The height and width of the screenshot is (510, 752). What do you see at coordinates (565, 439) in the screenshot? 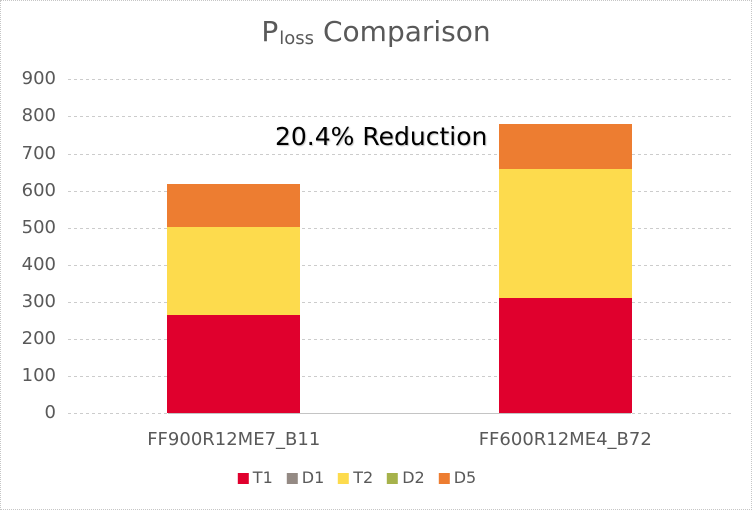
I see `x-category-label: FF600R12ME4_B72` at bounding box center [565, 439].